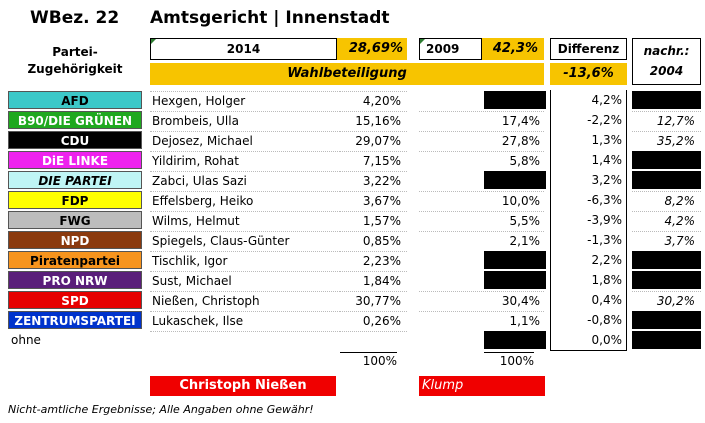  What do you see at coordinates (588, 74) in the screenshot?
I see `turnout-difference: -13,6%` at bounding box center [588, 74].